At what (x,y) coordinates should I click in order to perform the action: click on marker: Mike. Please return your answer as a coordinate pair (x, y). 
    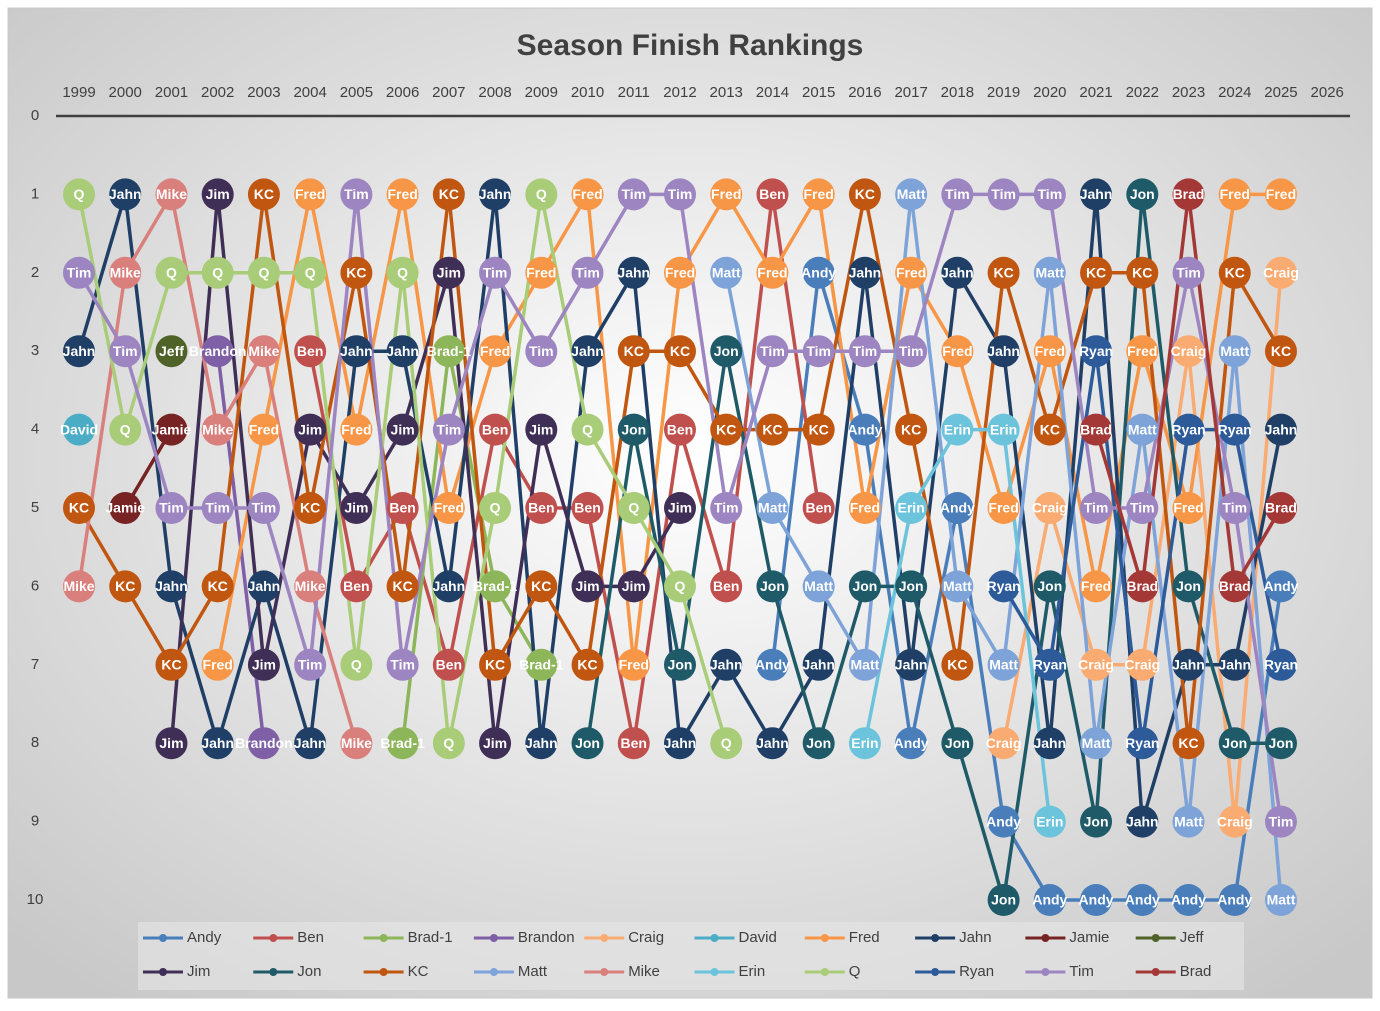
    Looking at the image, I should click on (356, 743).